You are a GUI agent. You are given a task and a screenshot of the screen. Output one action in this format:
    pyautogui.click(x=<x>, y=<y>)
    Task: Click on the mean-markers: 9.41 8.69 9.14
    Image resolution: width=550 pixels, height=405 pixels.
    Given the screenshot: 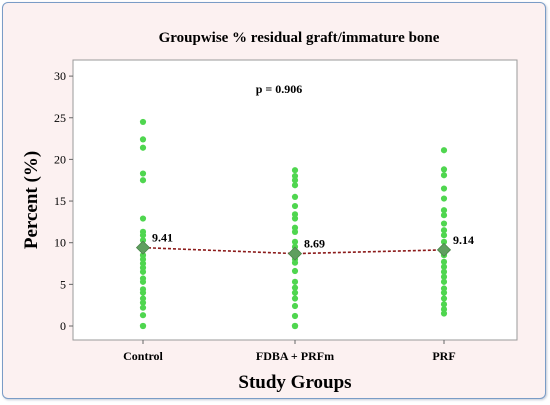 What is the action you would take?
    pyautogui.click(x=304, y=246)
    